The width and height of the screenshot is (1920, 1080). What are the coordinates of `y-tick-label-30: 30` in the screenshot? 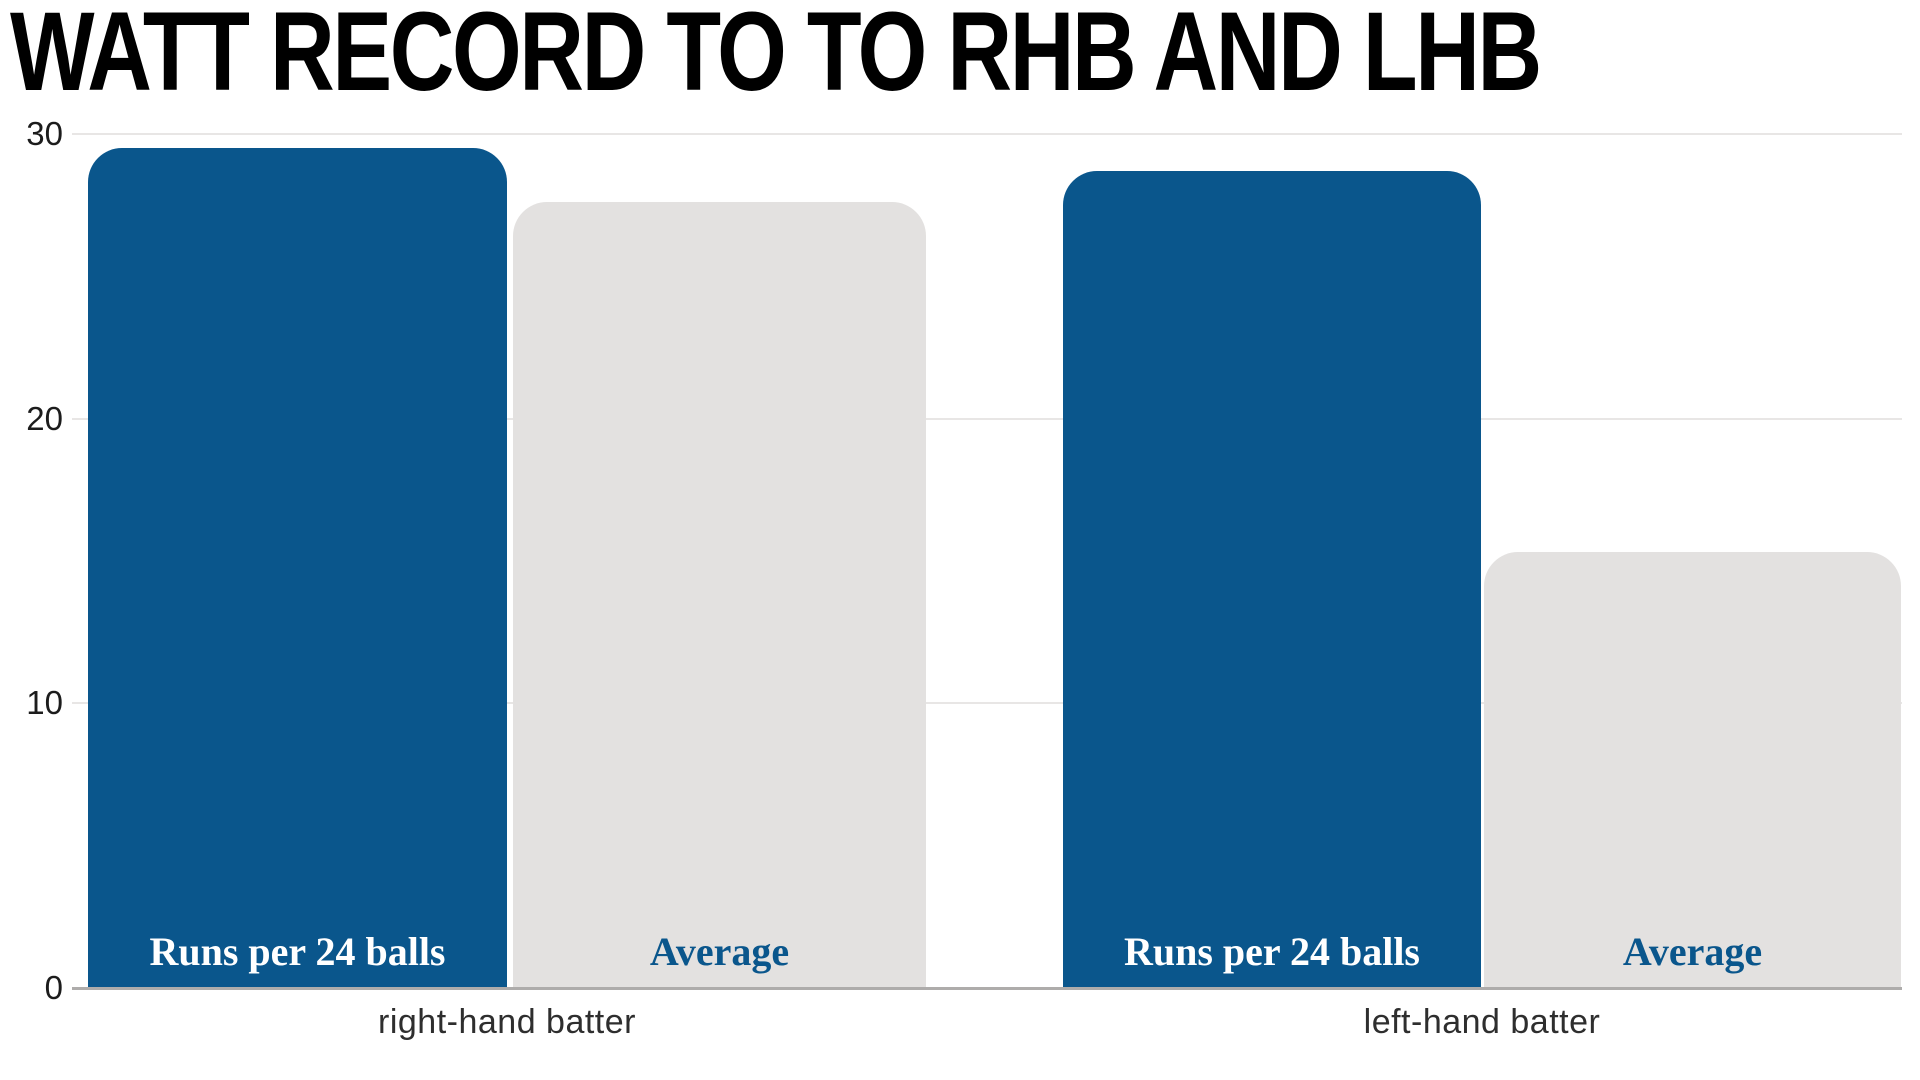 It's located at (44, 133).